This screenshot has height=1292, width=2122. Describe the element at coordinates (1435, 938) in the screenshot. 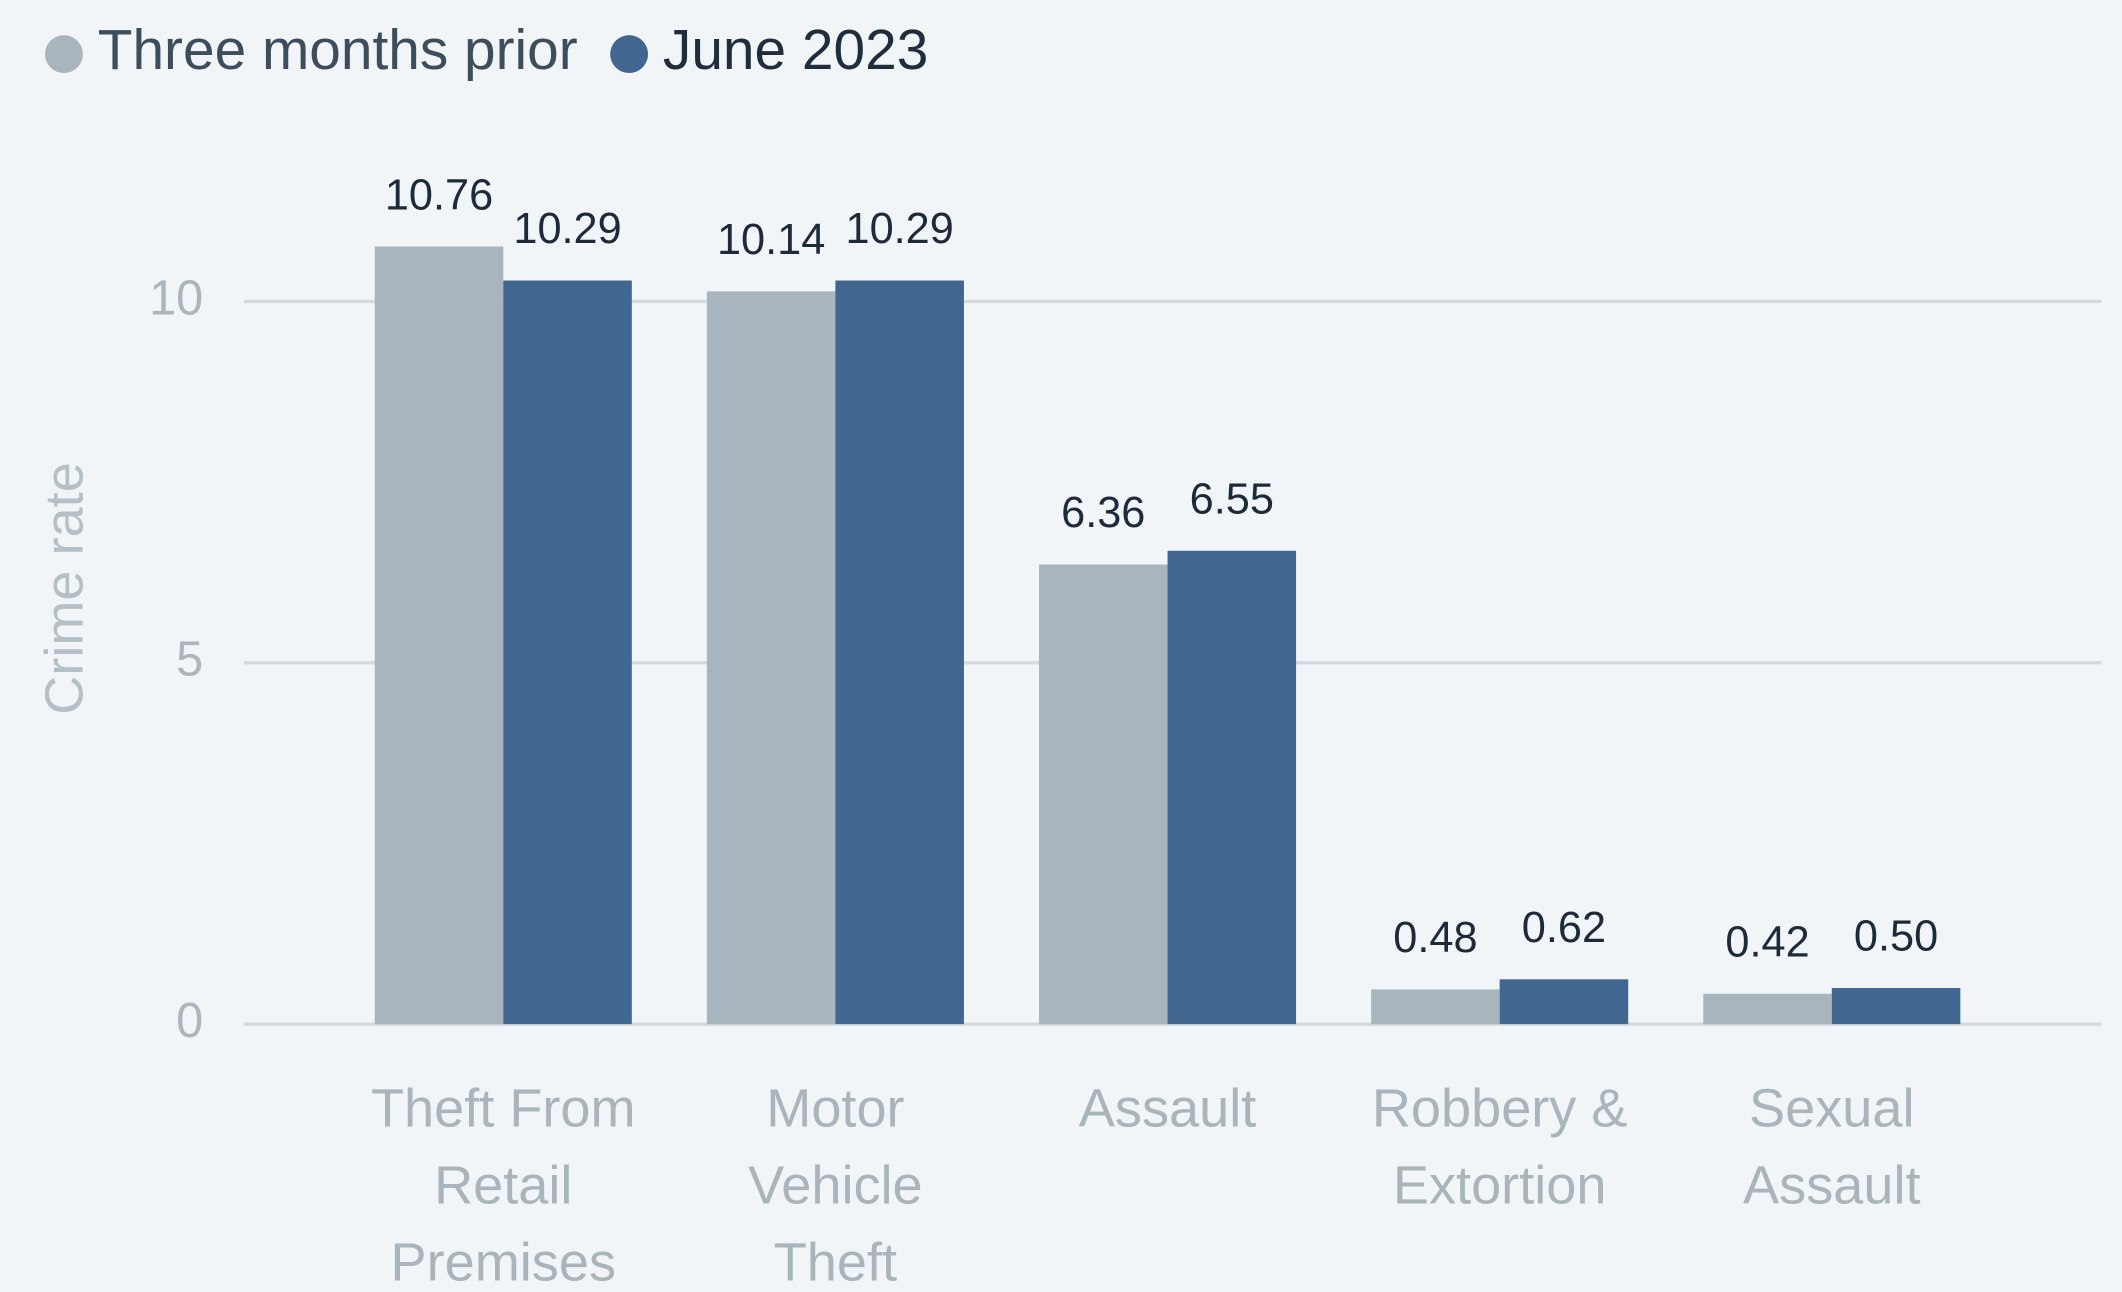

I see `value-label: 0.48` at that location.